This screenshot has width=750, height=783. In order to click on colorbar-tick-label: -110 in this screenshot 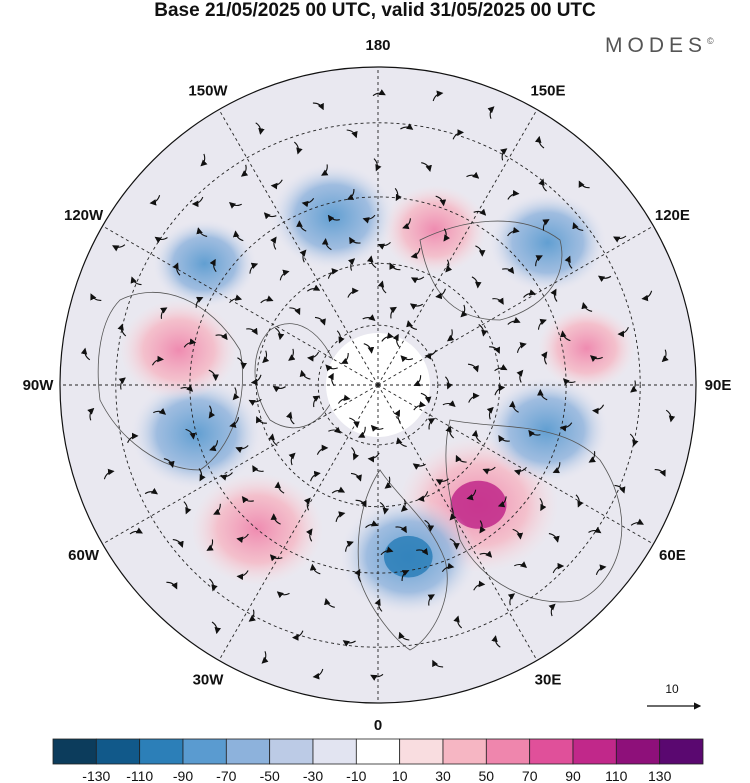, I will do `click(139, 775)`.